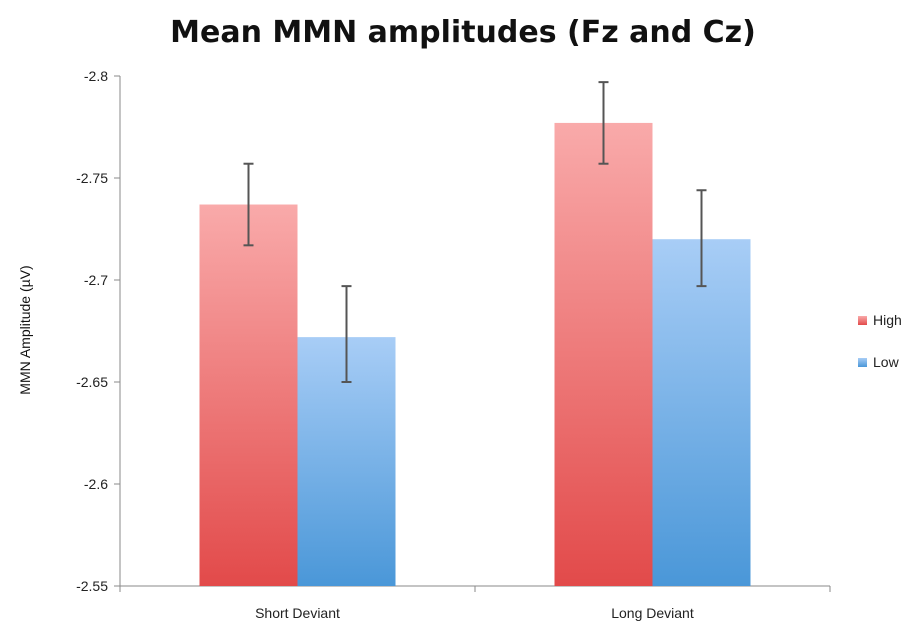 This screenshot has height=623, width=921. I want to click on y-tick-label: -2.8, so click(96, 76).